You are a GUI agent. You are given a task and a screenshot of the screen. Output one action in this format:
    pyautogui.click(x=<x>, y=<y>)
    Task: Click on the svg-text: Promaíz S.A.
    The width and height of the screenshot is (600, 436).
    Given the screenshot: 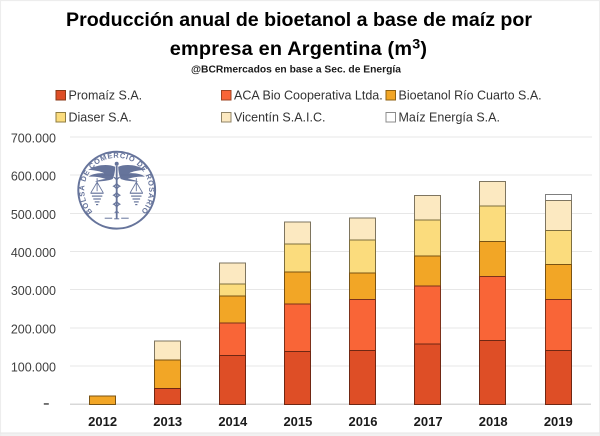 What is the action you would take?
    pyautogui.click(x=106, y=96)
    